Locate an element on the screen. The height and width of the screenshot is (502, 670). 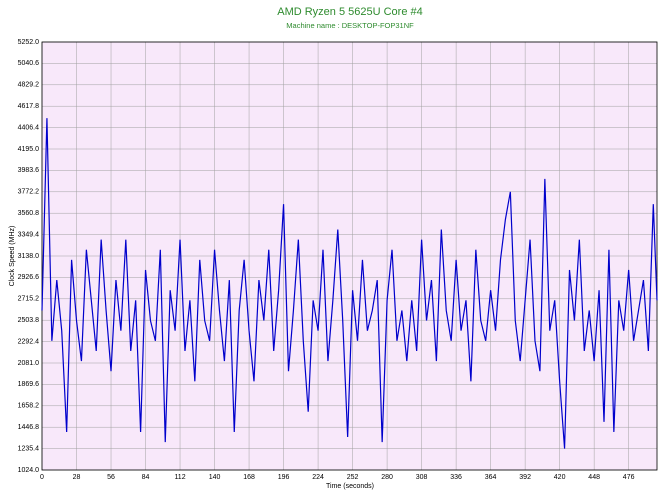
y-tick-label: 2926.6 is located at coordinates (29, 277).